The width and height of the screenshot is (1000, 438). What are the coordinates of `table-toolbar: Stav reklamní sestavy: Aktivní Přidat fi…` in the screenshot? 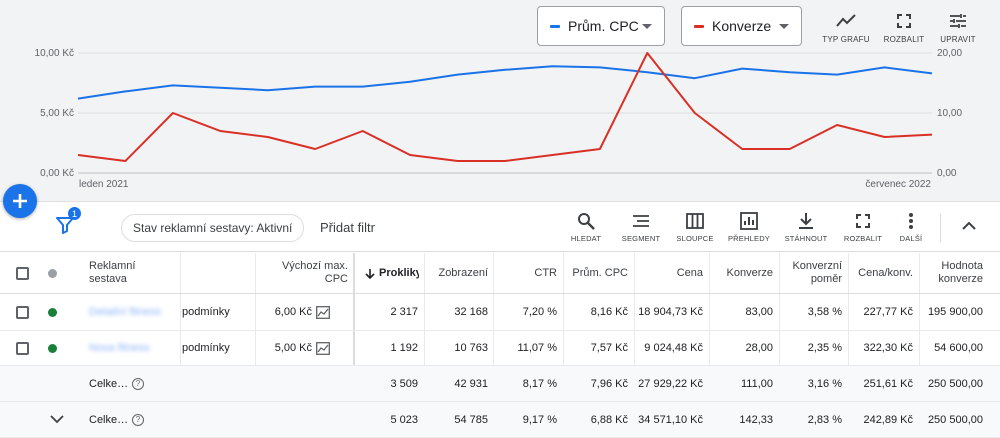 It's located at (500, 227).